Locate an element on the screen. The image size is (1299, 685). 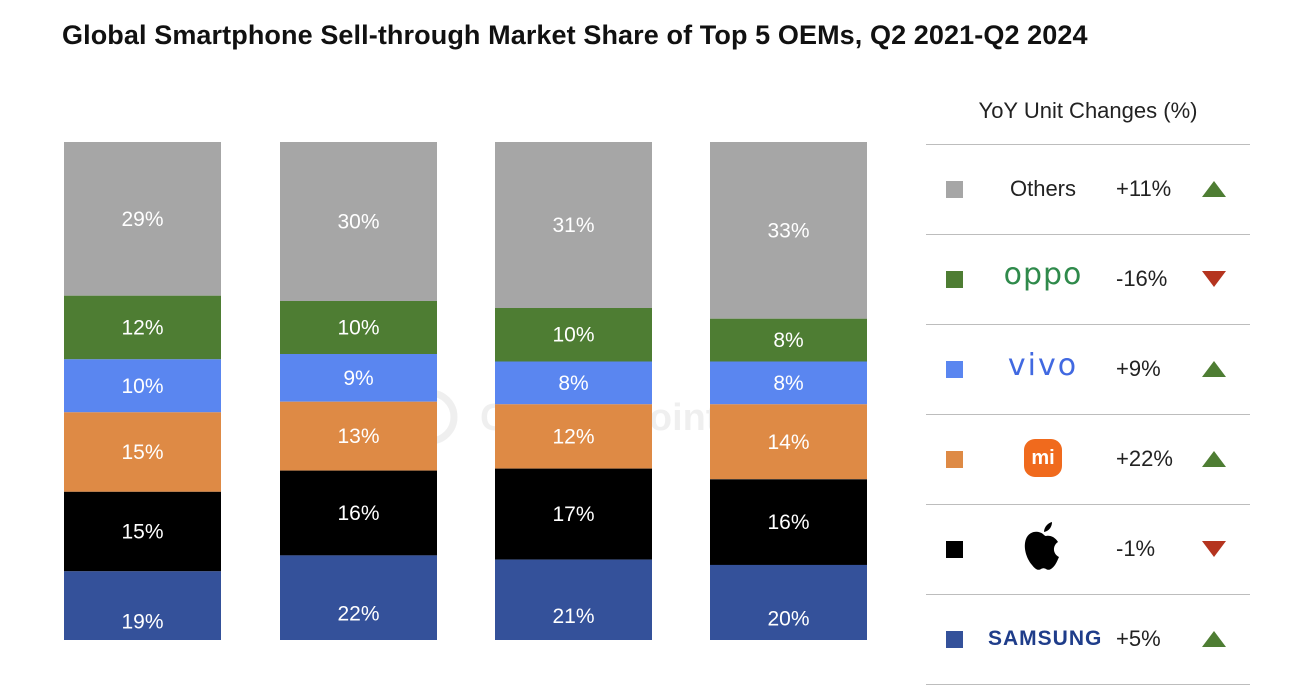
legend-row-vivo: vivo +9% is located at coordinates (1088, 369).